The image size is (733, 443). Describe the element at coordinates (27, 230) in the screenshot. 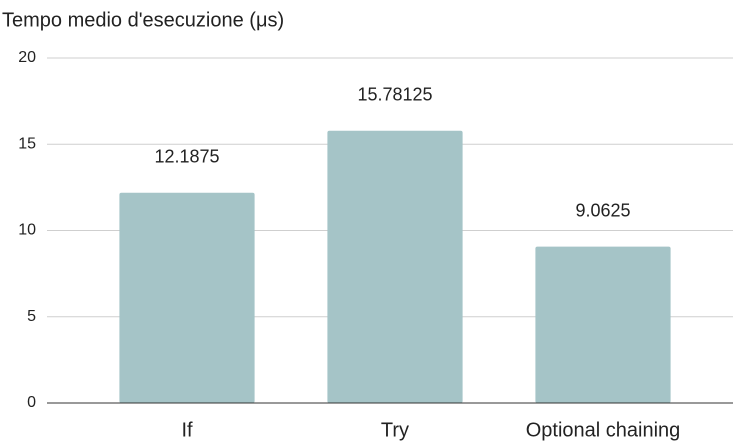

I see `y-tick-label: 10` at that location.